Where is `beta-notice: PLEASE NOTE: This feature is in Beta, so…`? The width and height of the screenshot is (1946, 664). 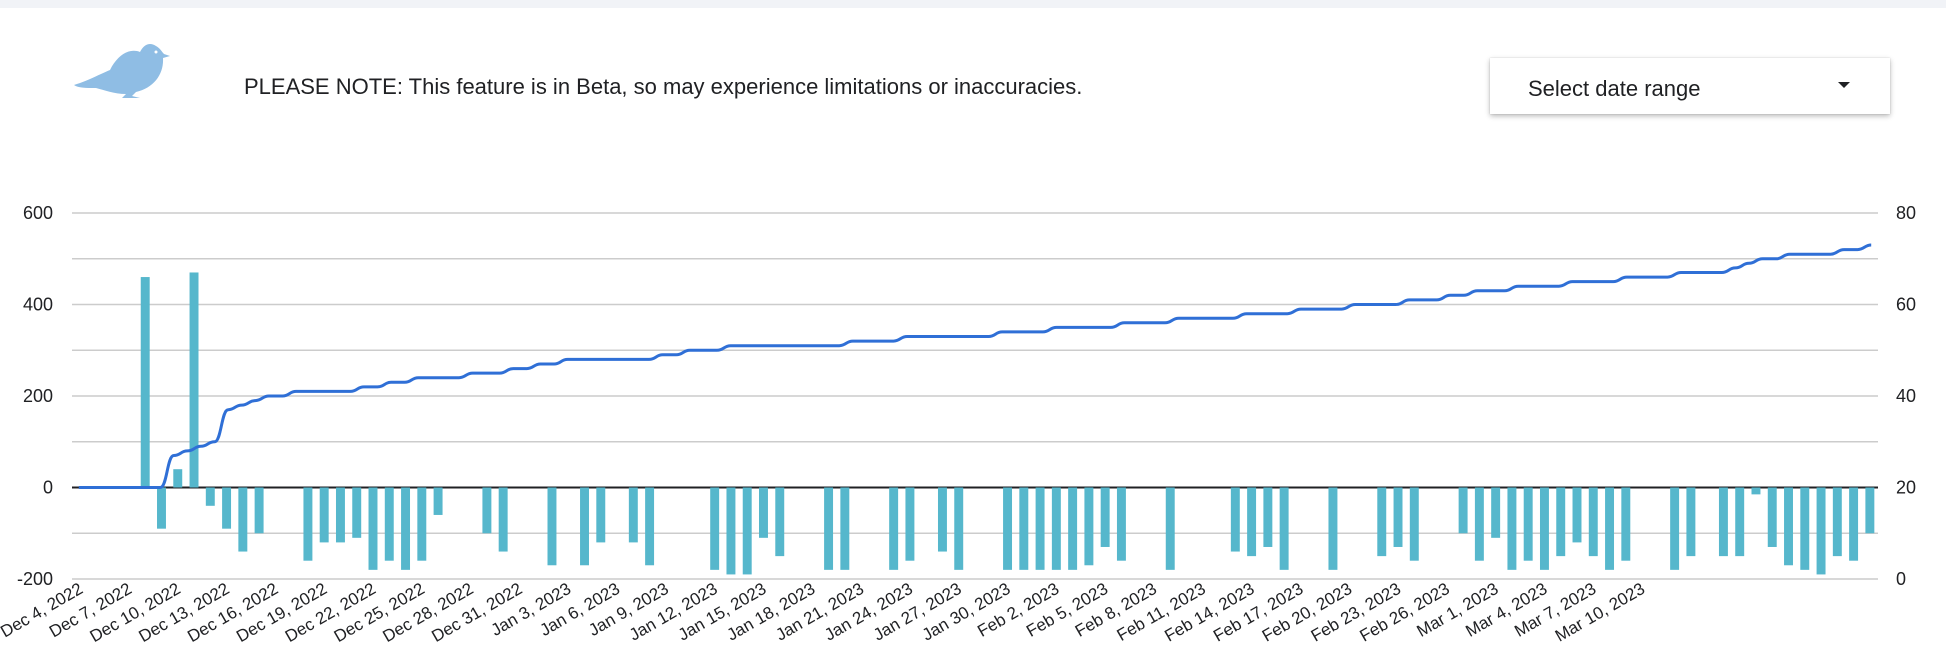
beta-notice: PLEASE NOTE: This feature is in Beta, so… is located at coordinates (663, 86).